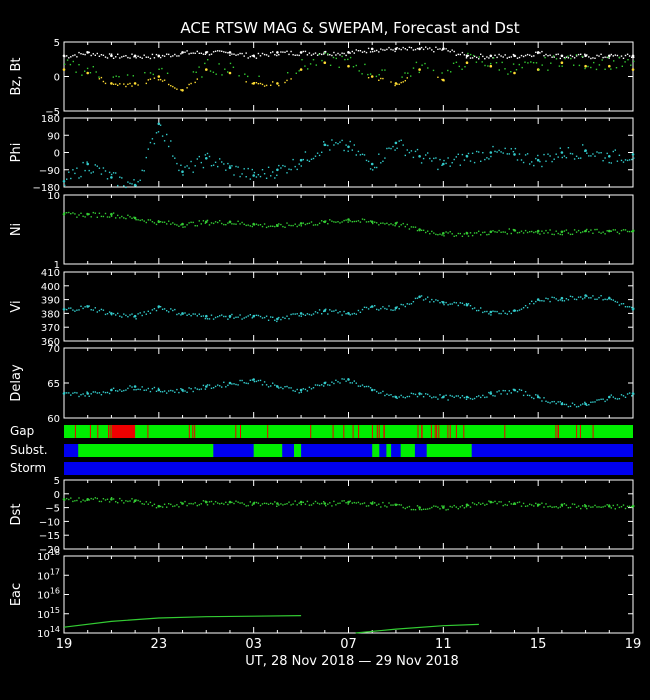 The width and height of the screenshot is (650, 700). Describe the element at coordinates (57, 43) in the screenshot. I see `y-tick-label: 5` at that location.